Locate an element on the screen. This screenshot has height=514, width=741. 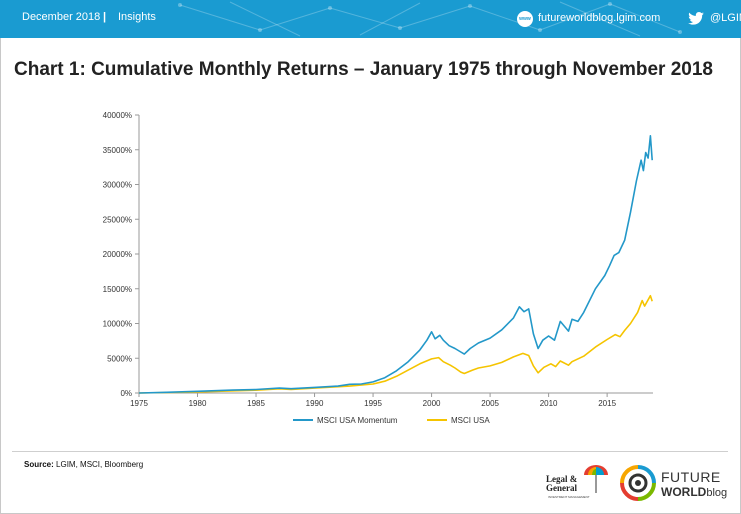
source-label: Source: is located at coordinates (39, 464).